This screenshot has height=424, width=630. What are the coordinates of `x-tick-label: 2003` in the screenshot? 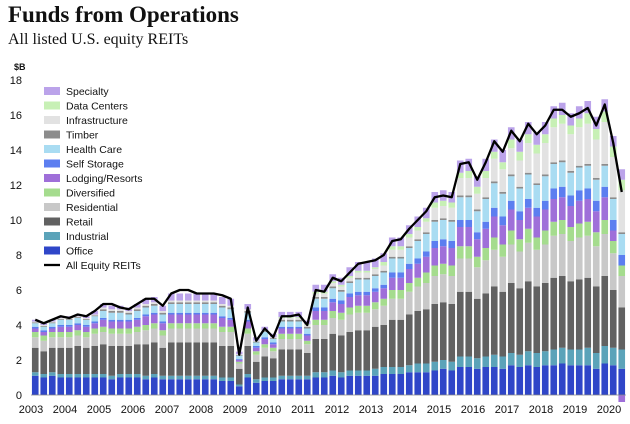 It's located at (31, 410).